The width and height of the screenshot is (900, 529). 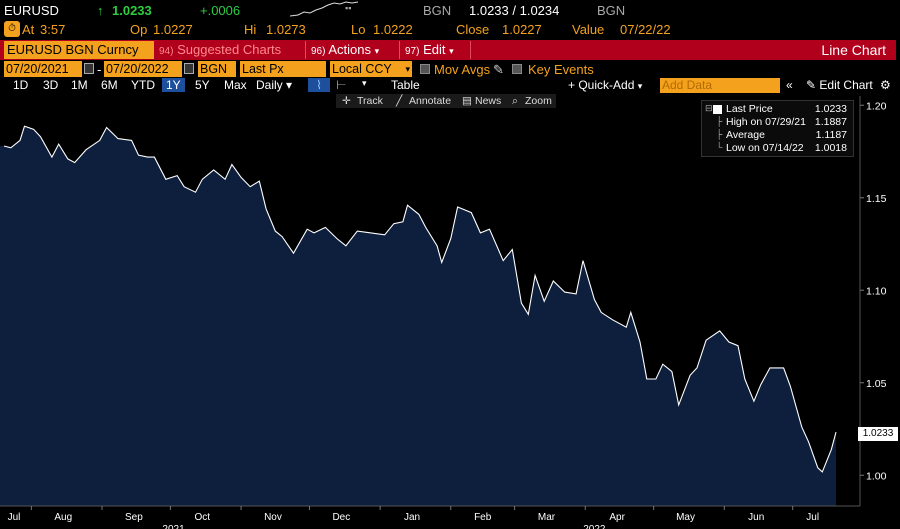 I want to click on range-1y: 1Y, so click(x=173, y=85).